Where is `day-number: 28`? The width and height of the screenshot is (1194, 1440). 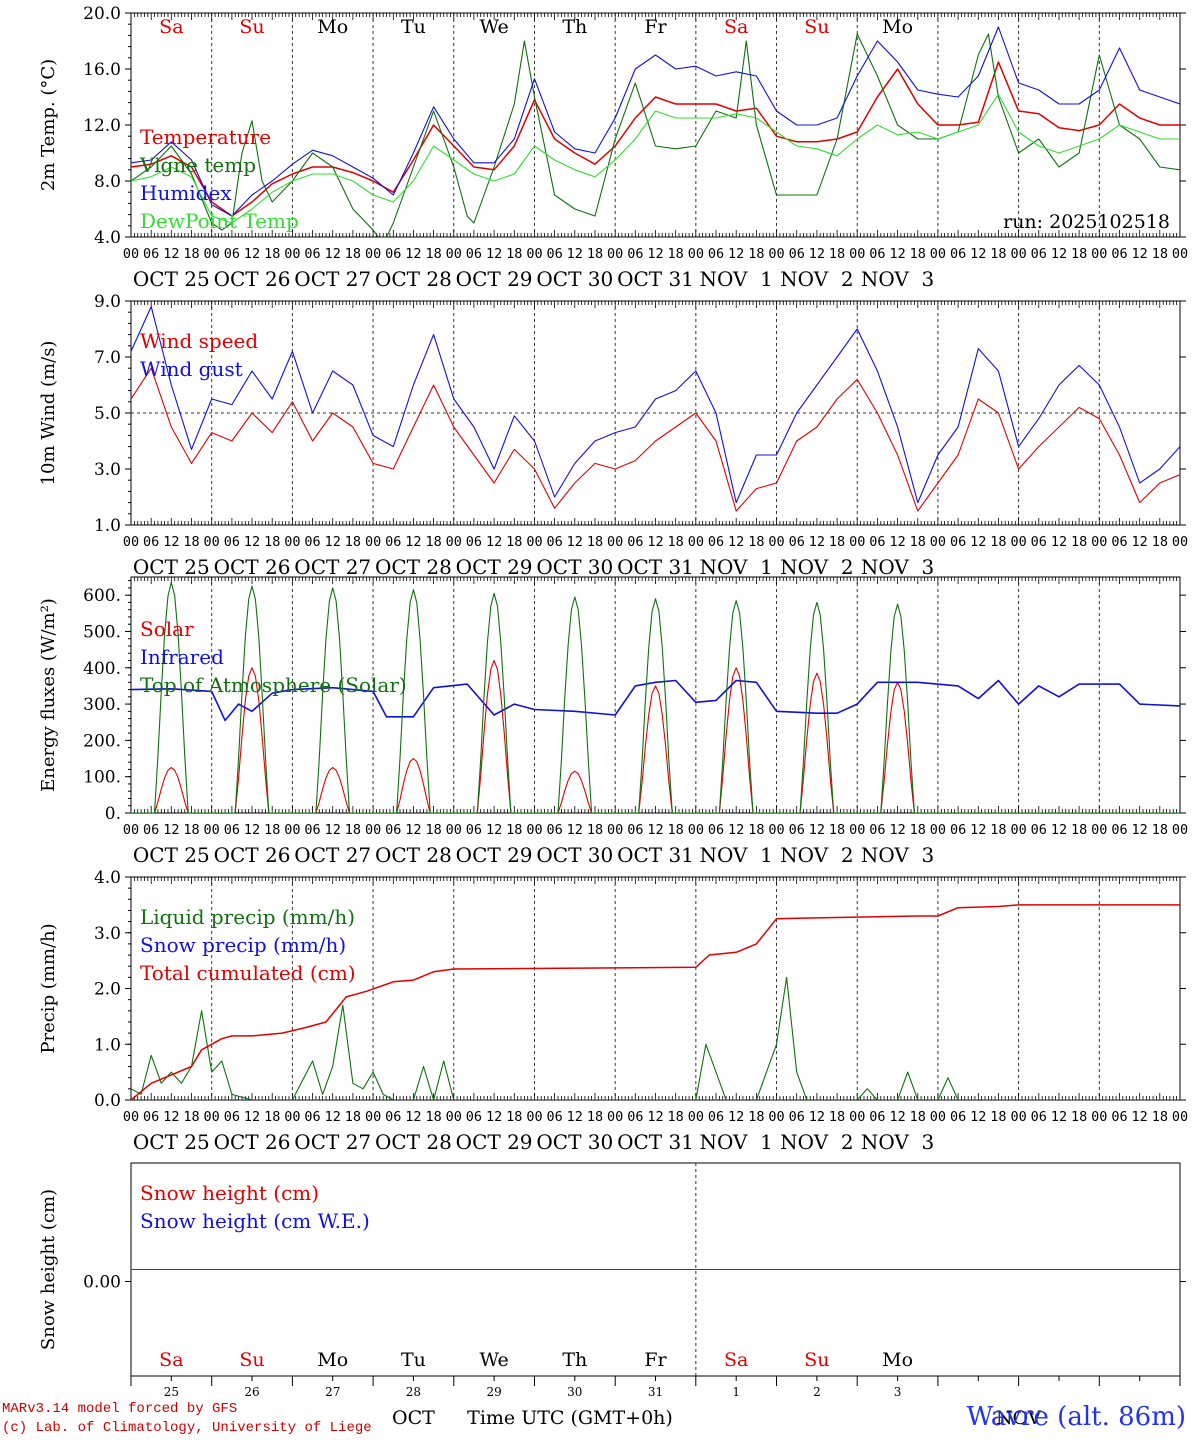 day-number: 28 is located at coordinates (413, 1392).